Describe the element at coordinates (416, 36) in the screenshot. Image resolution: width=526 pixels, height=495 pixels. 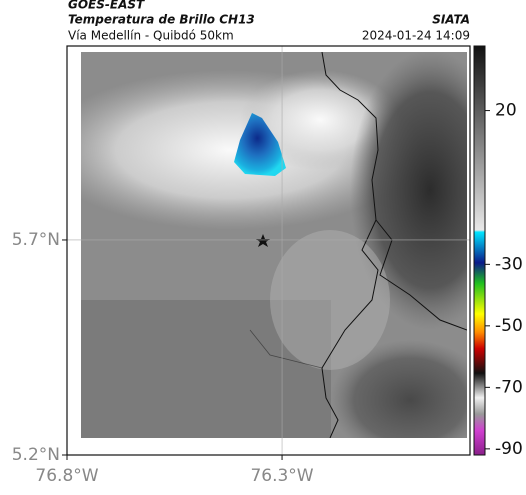
I see `datetime: 2024-01-24 14:09` at that location.